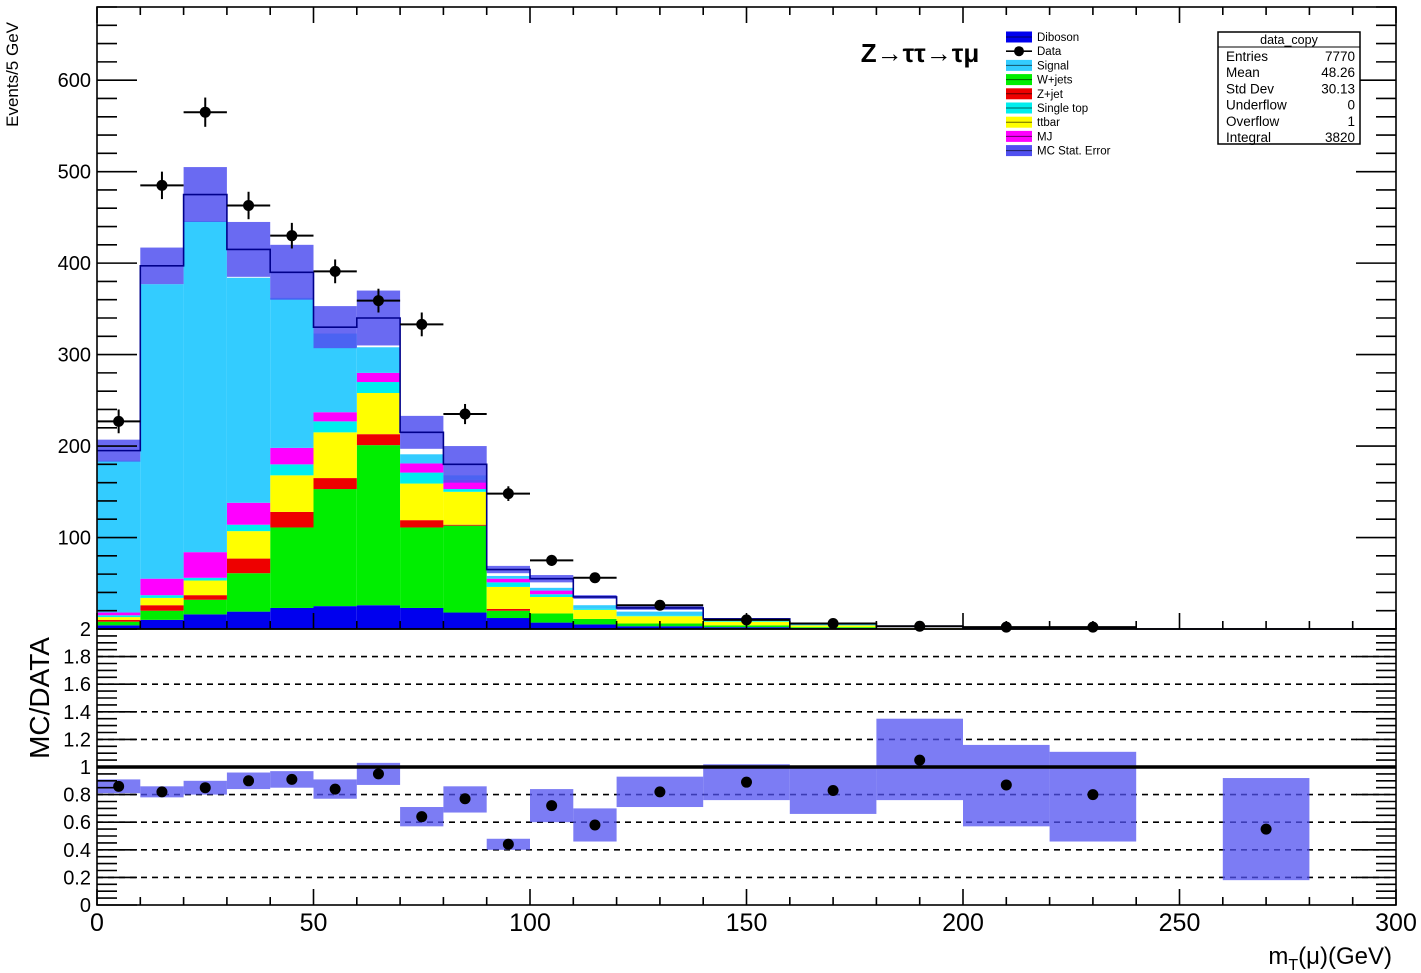 The image size is (1421, 973). Describe the element at coordinates (77, 685) in the screenshot. I see `y-tick-label-ratio: 1.6` at that location.